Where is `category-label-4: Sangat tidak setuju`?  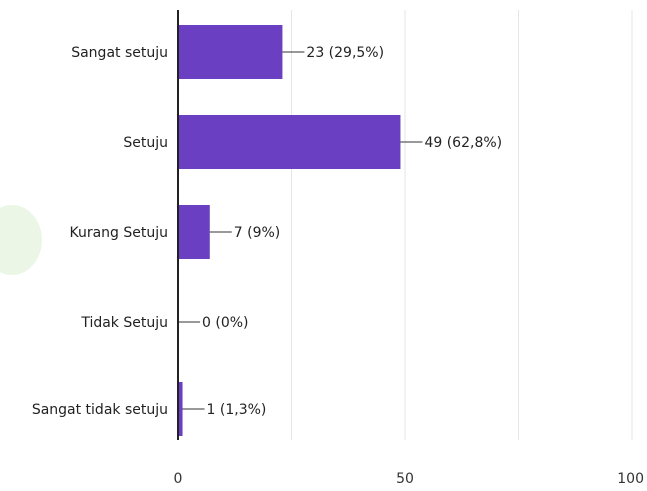
category-label-4: Sangat tidak setuju is located at coordinates (100, 410).